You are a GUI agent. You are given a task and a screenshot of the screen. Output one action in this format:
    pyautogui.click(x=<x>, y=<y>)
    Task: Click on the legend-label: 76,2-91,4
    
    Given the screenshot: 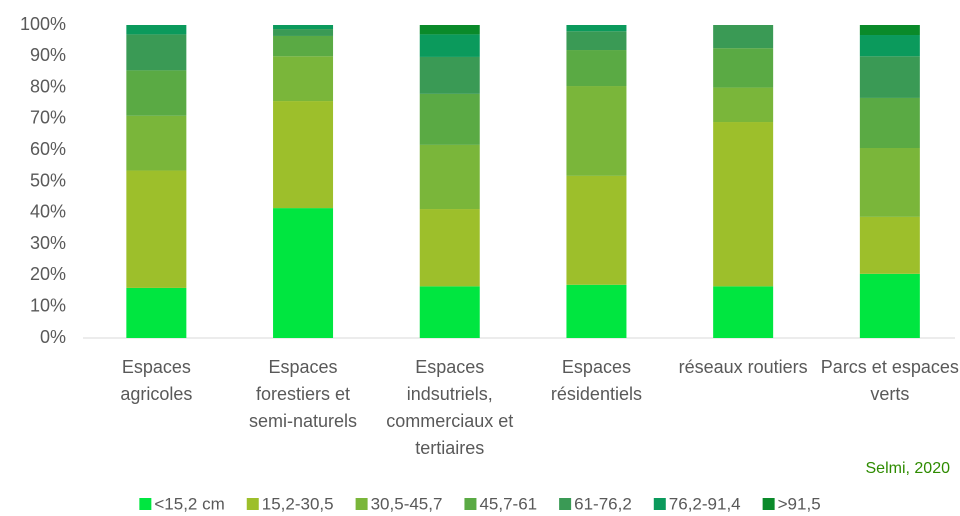 What is the action you would take?
    pyautogui.click(x=705, y=503)
    